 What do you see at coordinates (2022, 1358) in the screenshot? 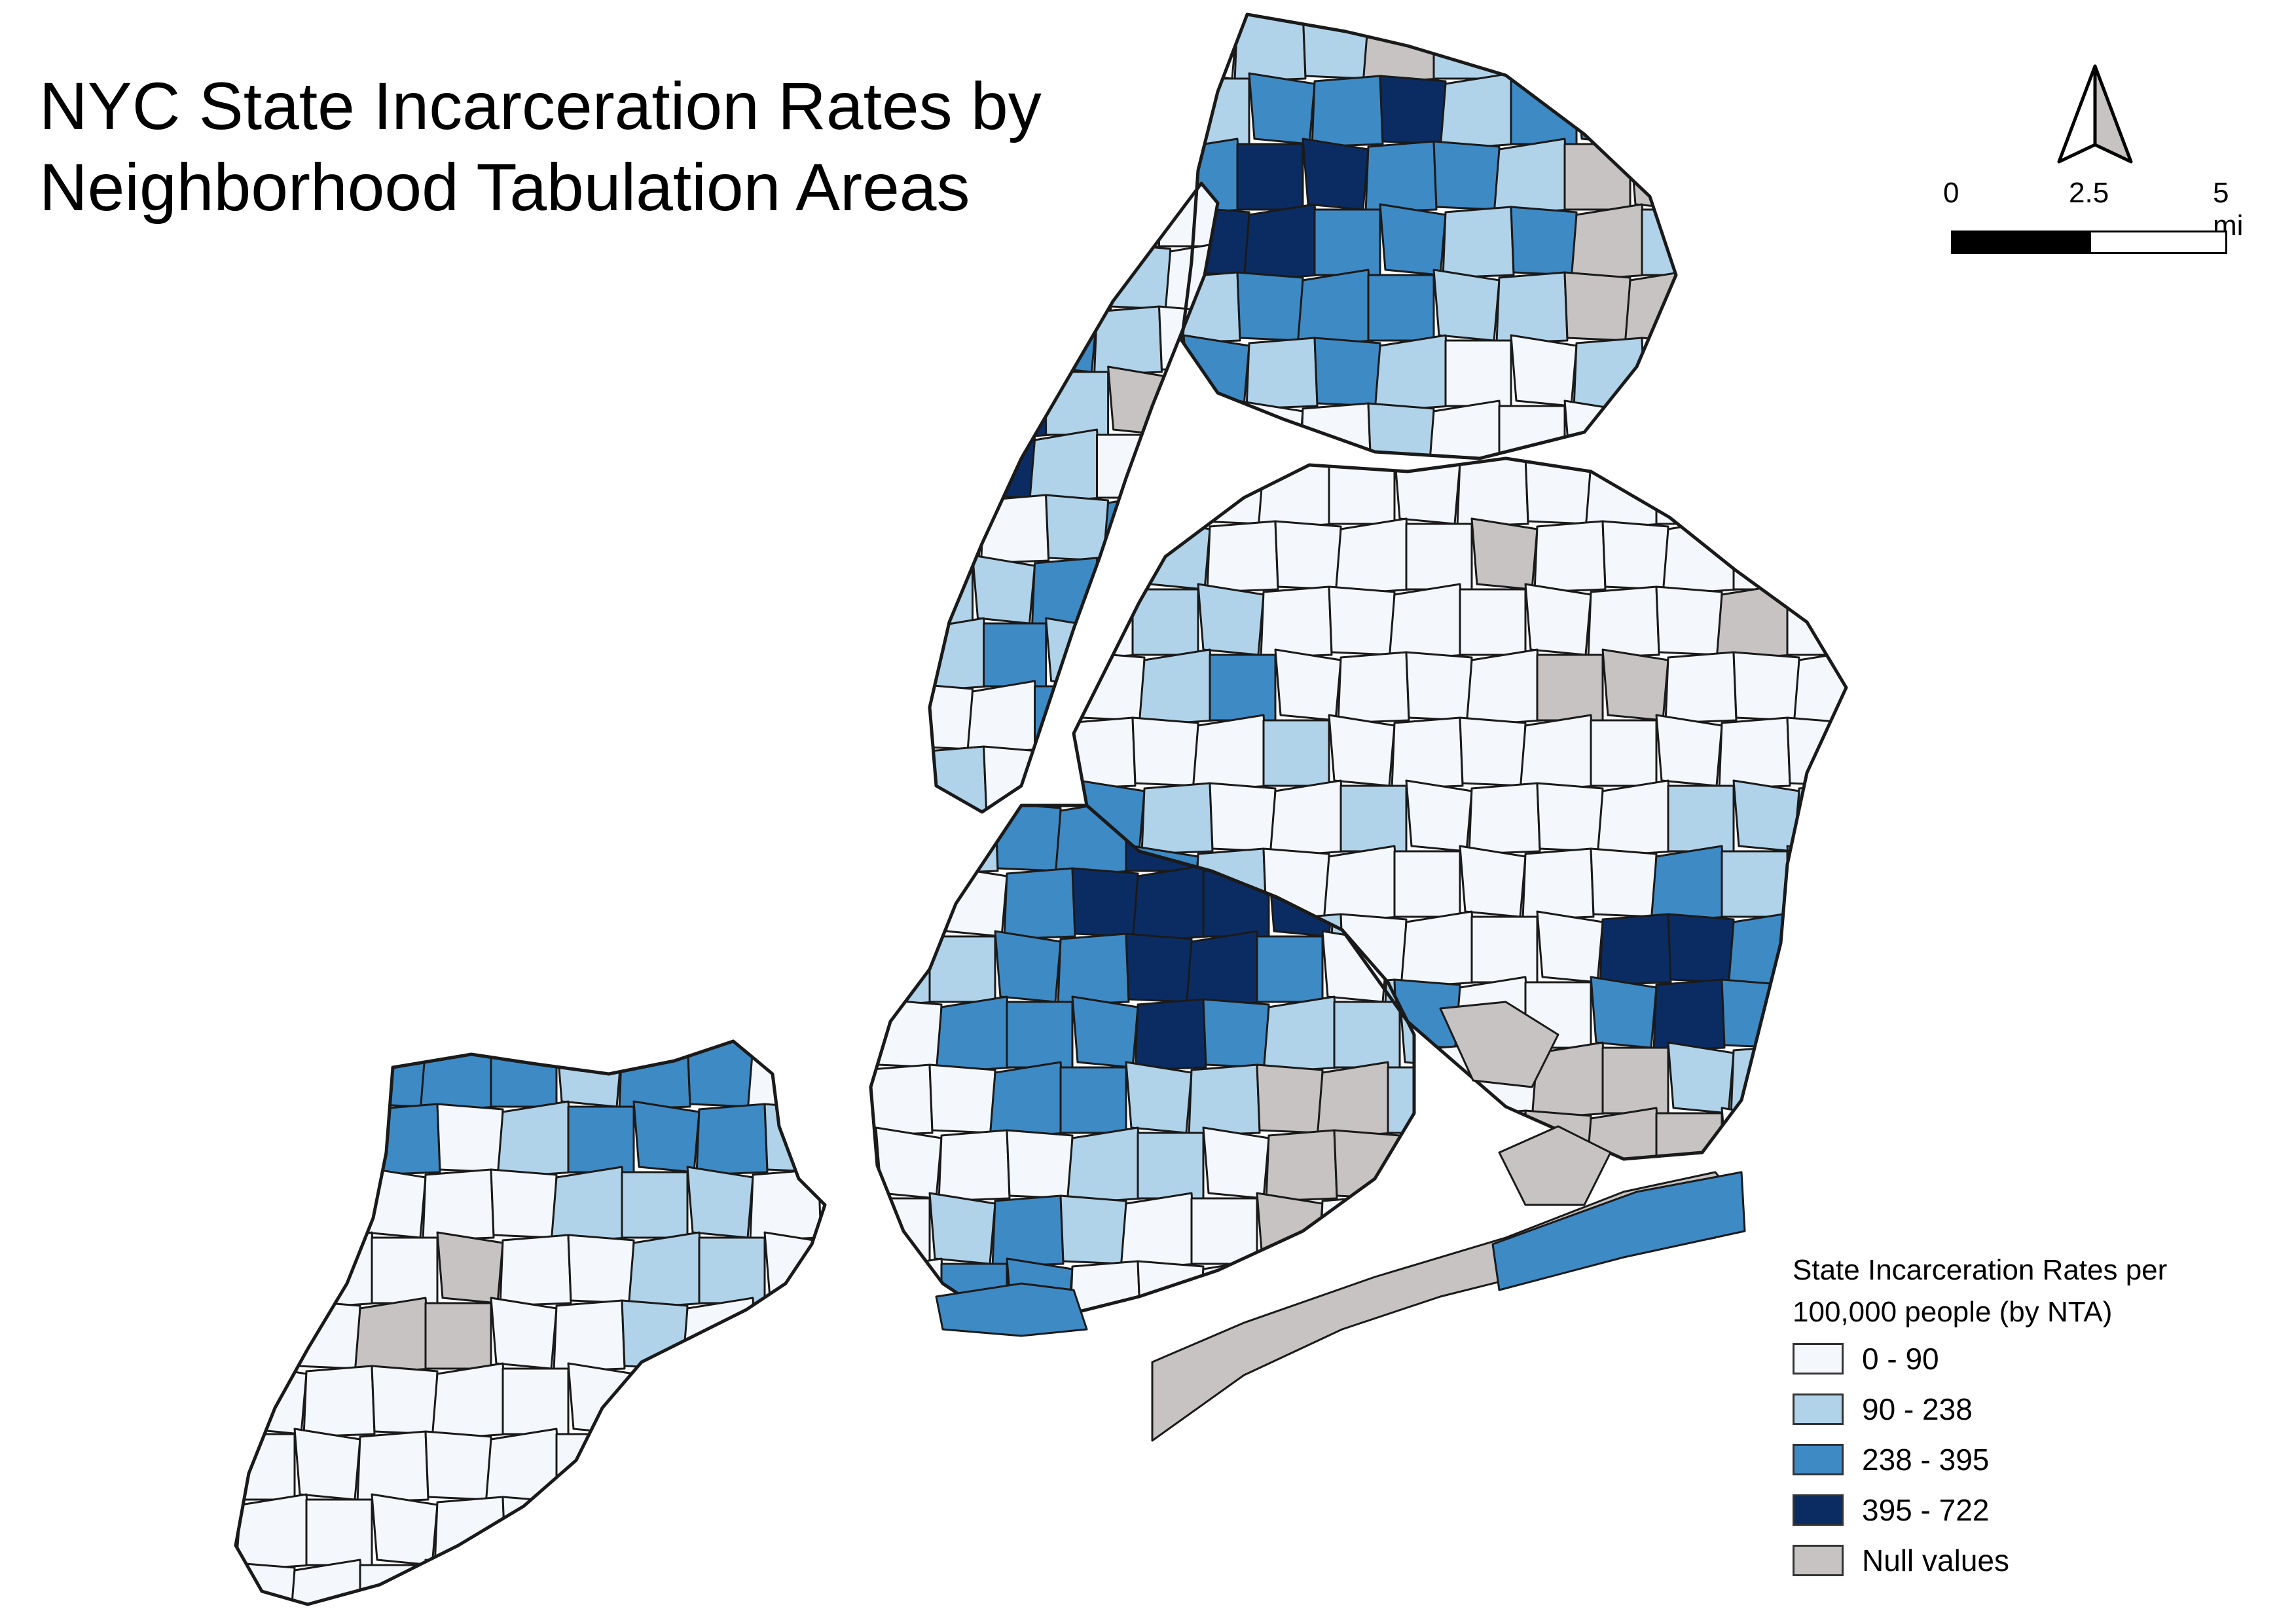
I see `legend-item-0-90: 0 - 90` at bounding box center [2022, 1358].